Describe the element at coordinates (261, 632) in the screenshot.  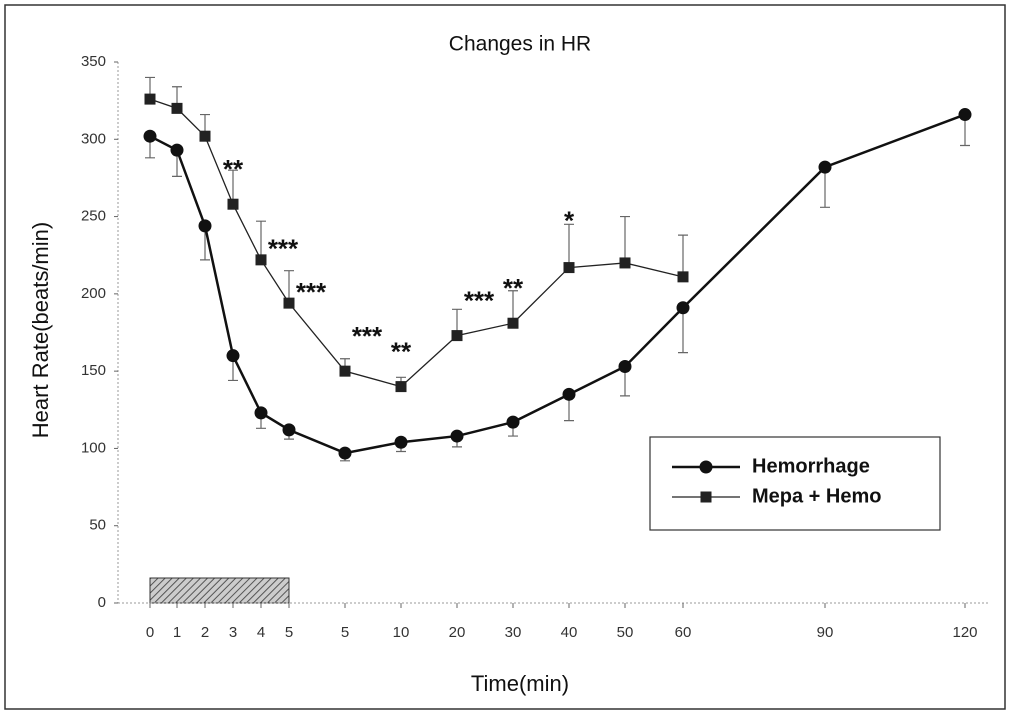
I see `x-tick-label: 4` at that location.